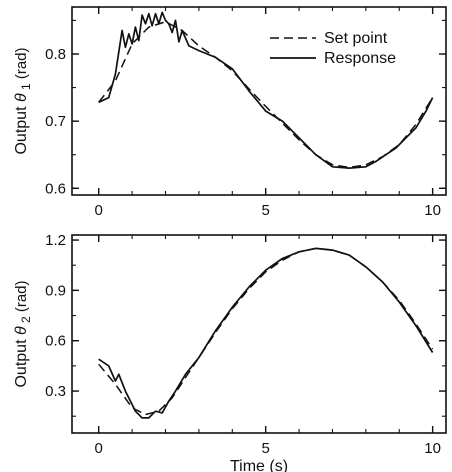  What do you see at coordinates (55, 121) in the screenshot?
I see `y-tick-label: 0.7` at bounding box center [55, 121].